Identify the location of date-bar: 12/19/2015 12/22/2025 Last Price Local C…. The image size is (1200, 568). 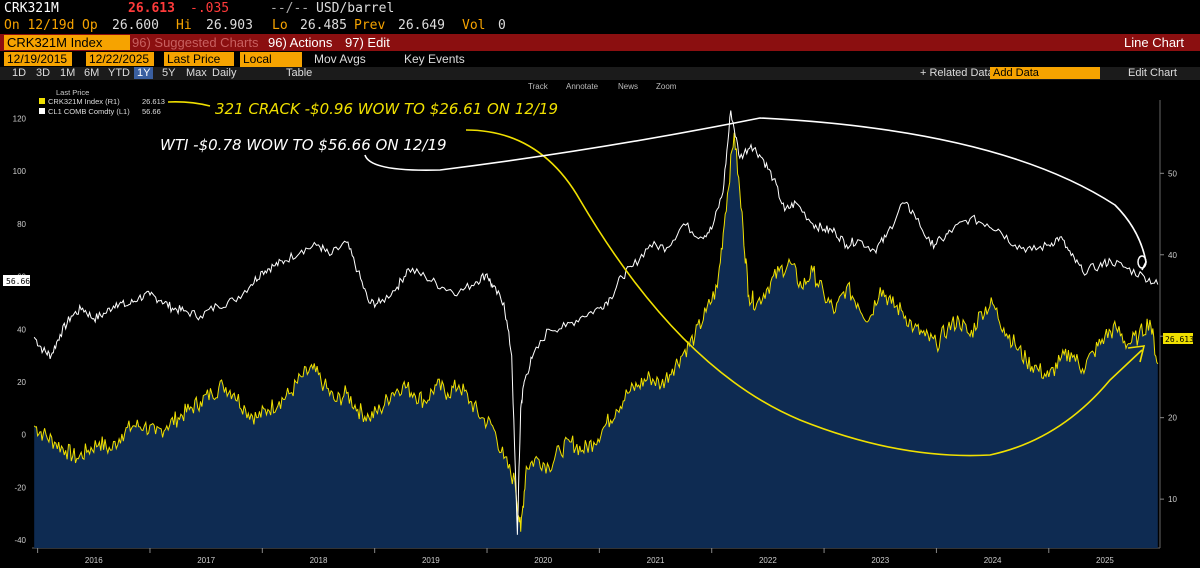
(600, 66).